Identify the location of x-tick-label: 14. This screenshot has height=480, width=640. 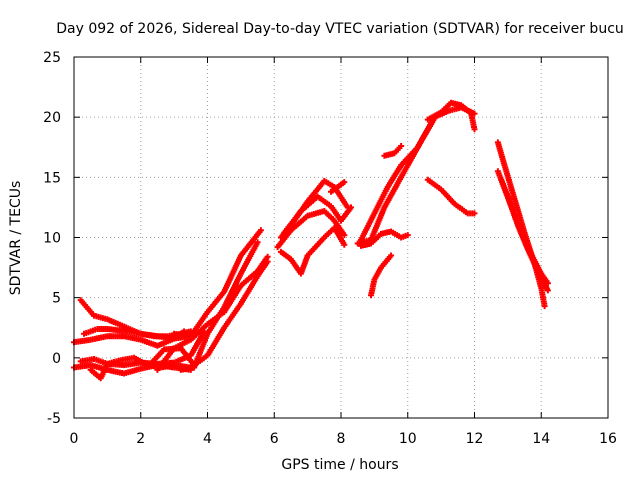
(541, 439).